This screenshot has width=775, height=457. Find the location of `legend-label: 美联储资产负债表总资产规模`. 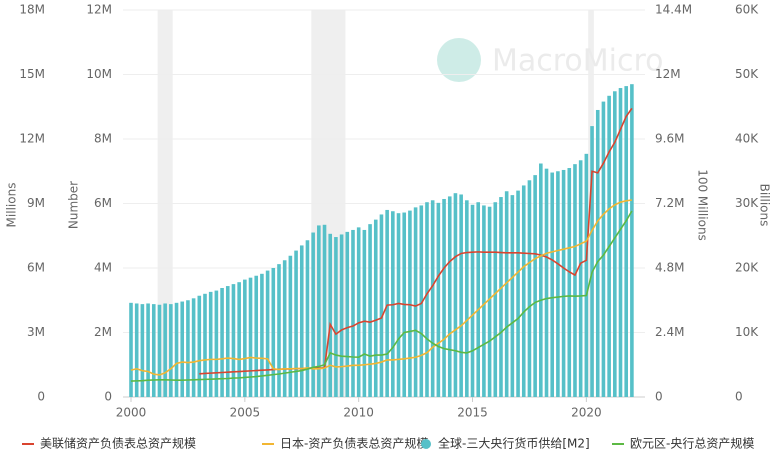

legend-label: 美联储资产负债表总资产规模 is located at coordinates (118, 443).